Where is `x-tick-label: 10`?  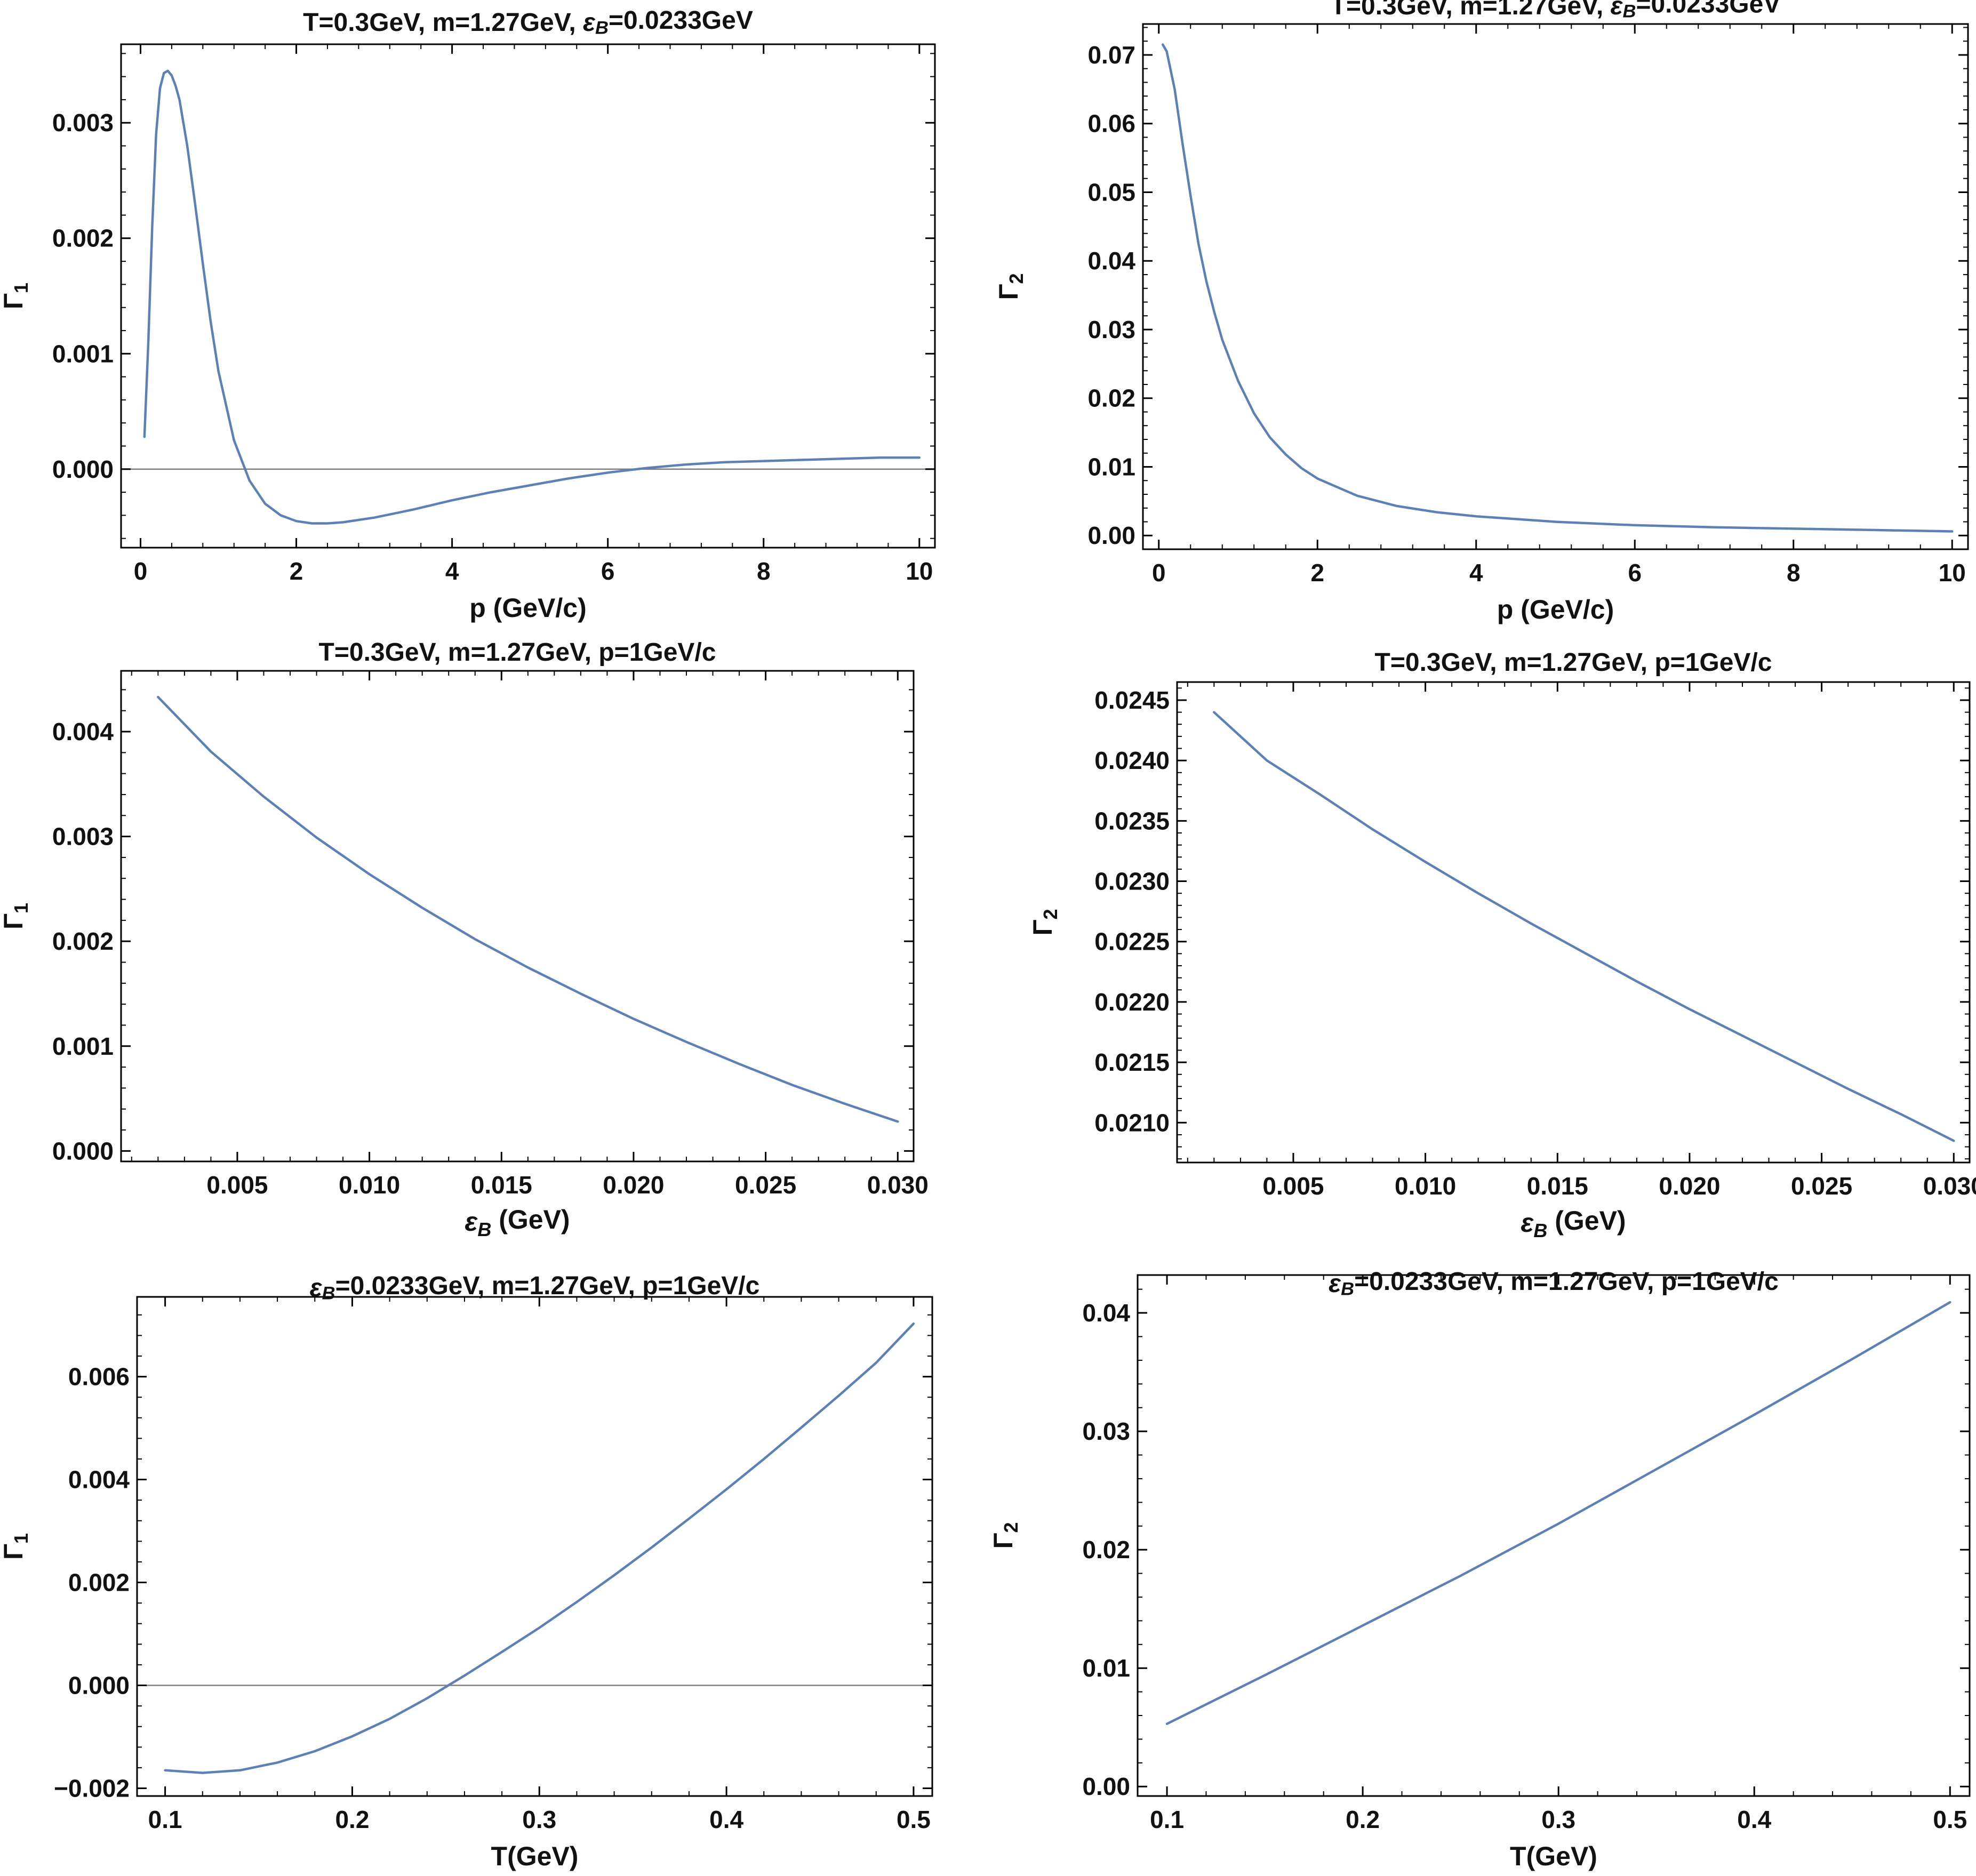 x-tick-label: 10 is located at coordinates (919, 571).